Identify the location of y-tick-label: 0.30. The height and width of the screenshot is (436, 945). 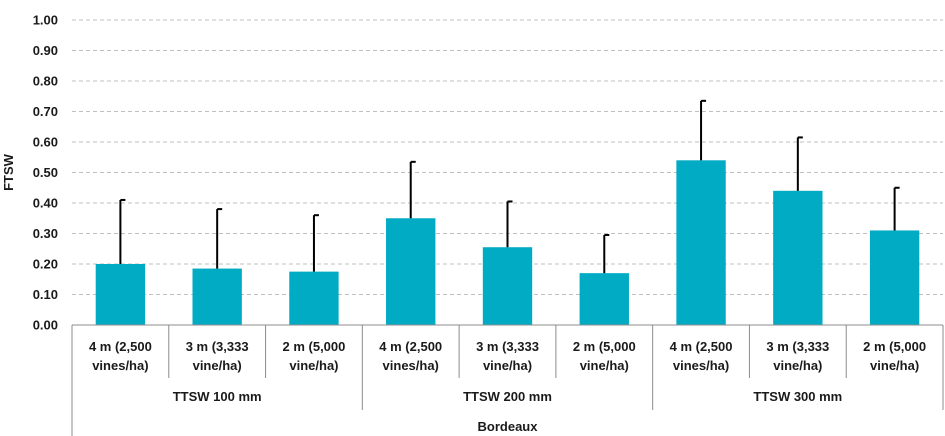
(45, 233).